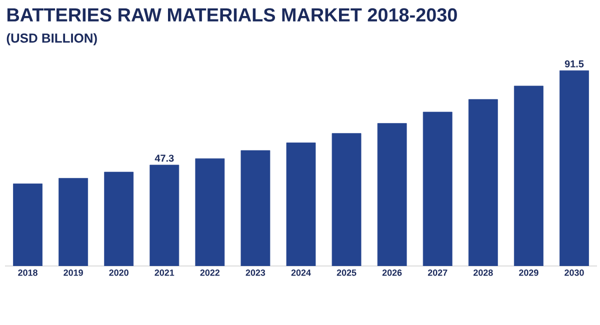 The width and height of the screenshot is (600, 325). Describe the element at coordinates (574, 273) in the screenshot. I see `x-tick-label: 2030` at that location.